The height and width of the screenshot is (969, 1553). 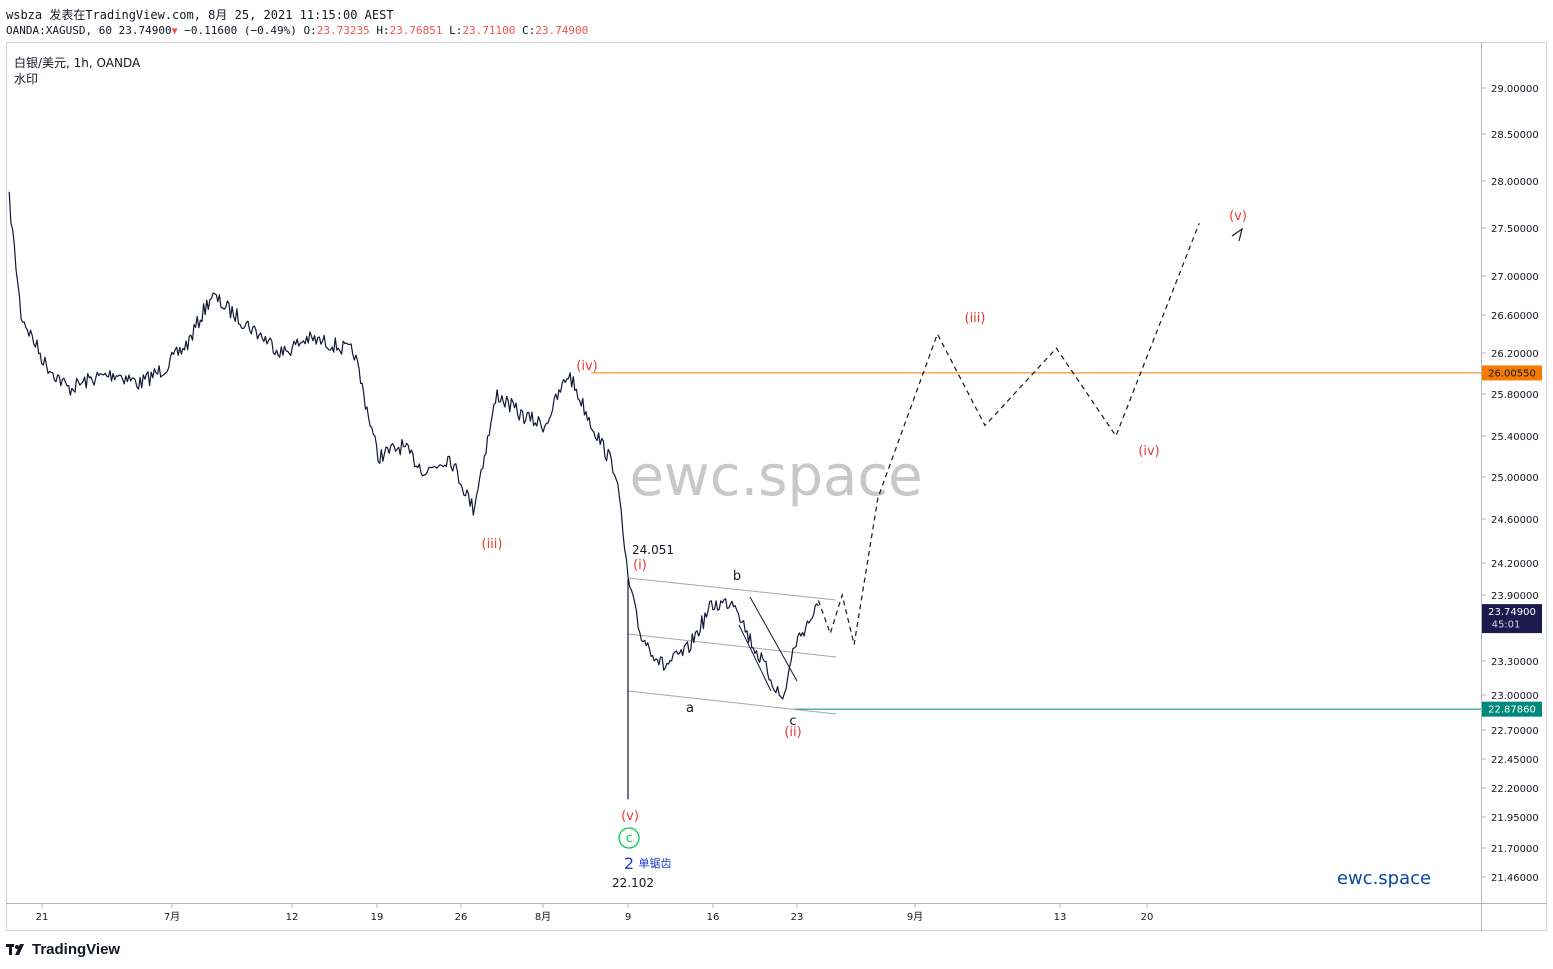 I want to click on support-price-tag: 22.87860, so click(x=1512, y=709).